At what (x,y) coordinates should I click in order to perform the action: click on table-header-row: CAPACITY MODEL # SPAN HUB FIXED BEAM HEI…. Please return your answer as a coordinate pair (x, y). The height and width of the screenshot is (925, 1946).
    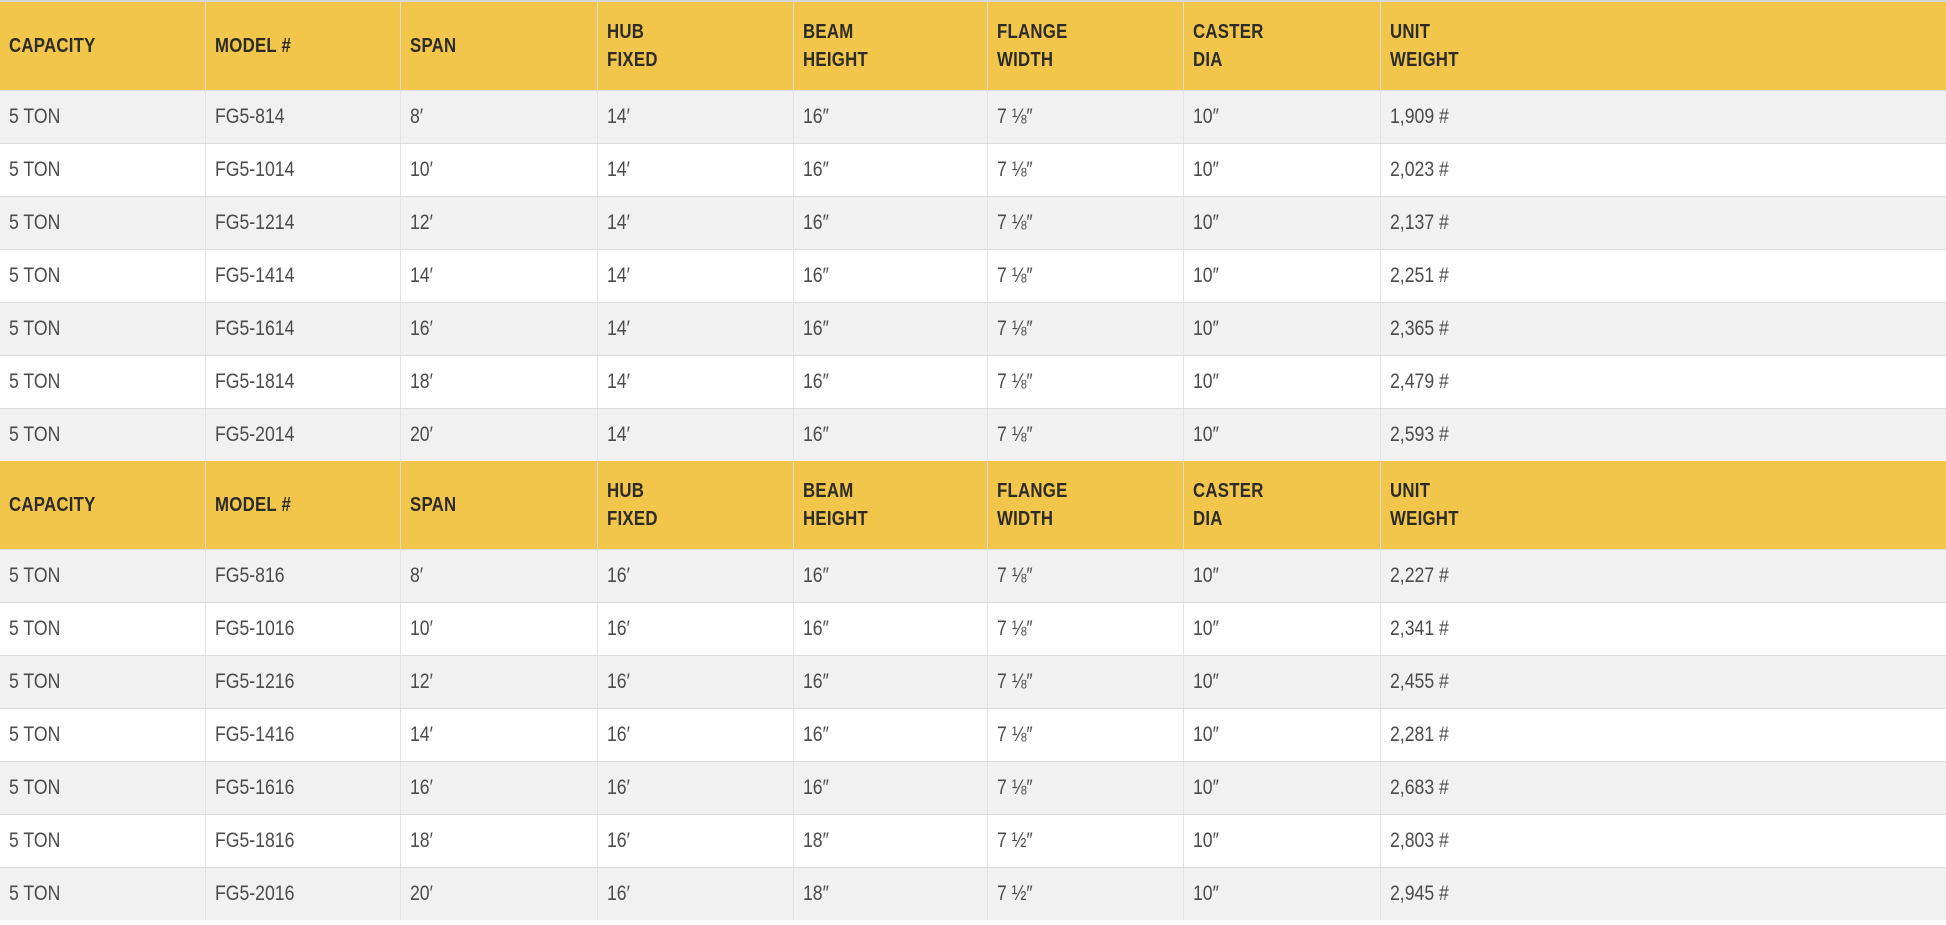
    Looking at the image, I should click on (973, 46).